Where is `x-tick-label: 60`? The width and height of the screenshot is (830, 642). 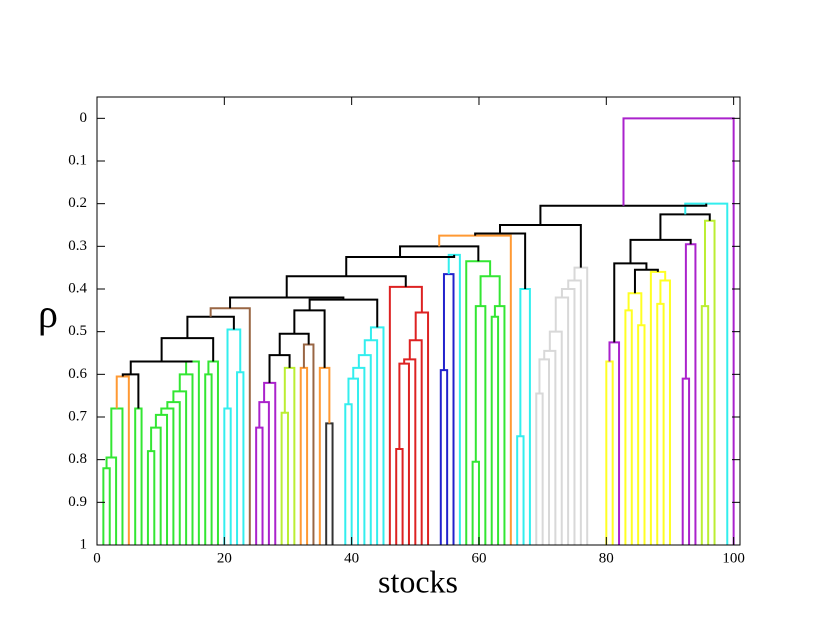 x-tick-label: 60 is located at coordinates (478, 558).